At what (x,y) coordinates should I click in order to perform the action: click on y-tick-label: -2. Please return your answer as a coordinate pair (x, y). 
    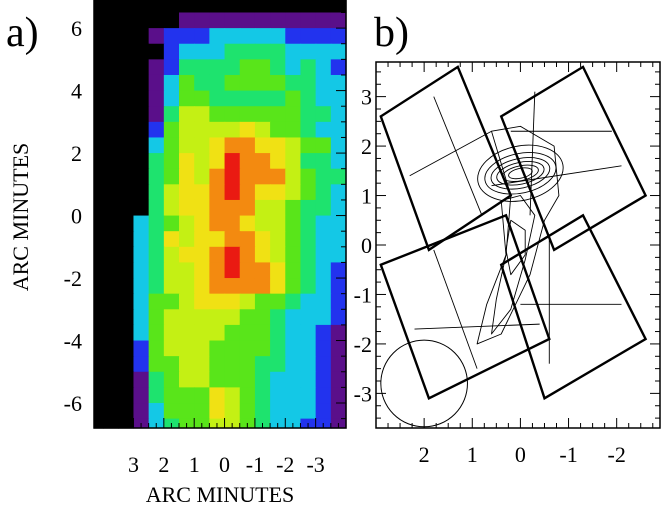
    Looking at the image, I should click on (73, 278).